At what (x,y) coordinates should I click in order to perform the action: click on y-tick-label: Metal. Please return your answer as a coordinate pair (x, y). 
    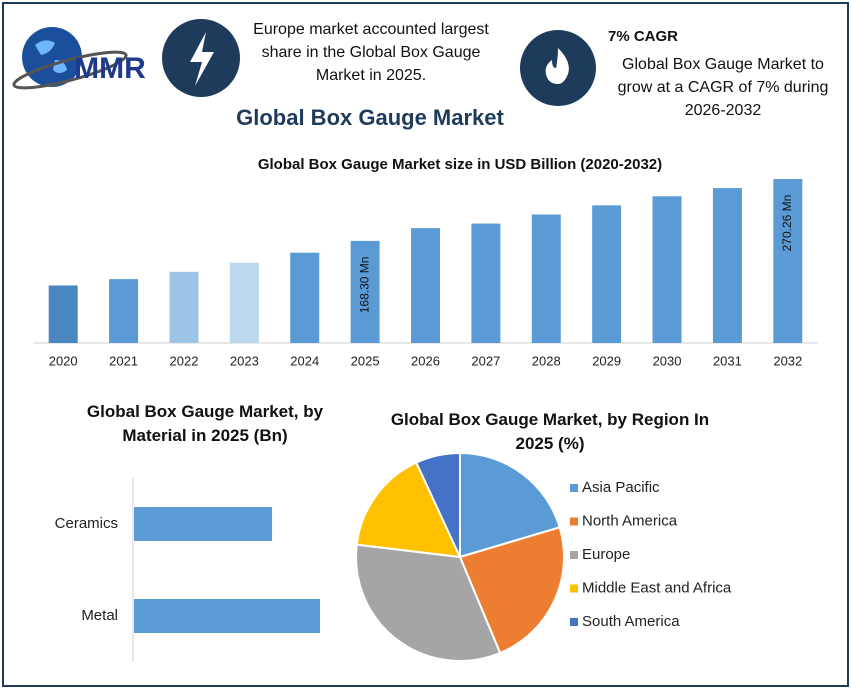
    Looking at the image, I should click on (99, 615).